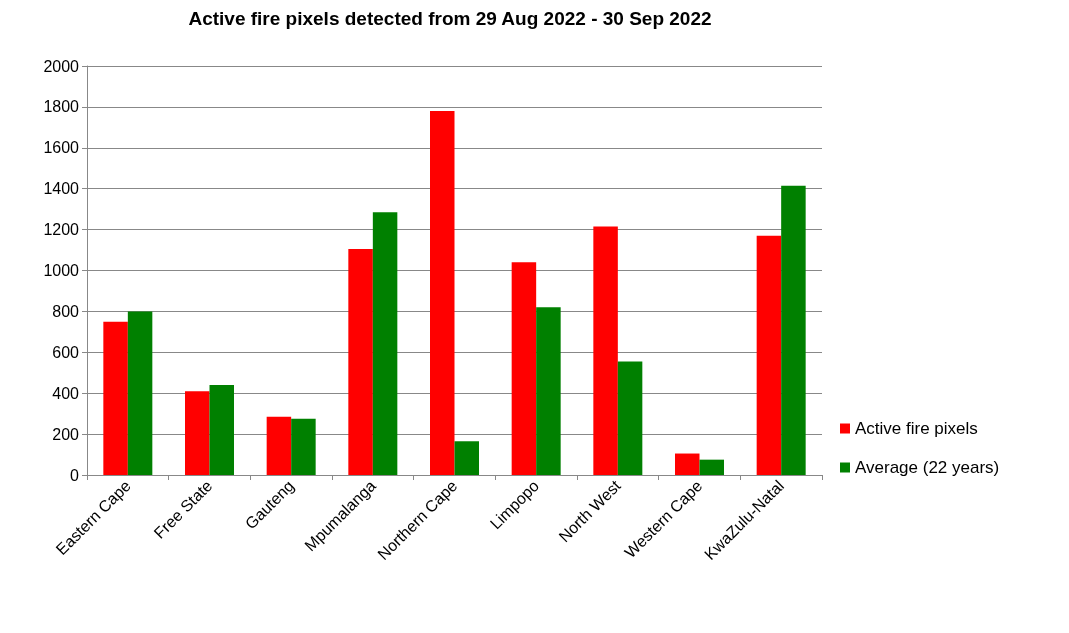 The image size is (1069, 633). I want to click on legend-label: Average (22 years), so click(927, 467).